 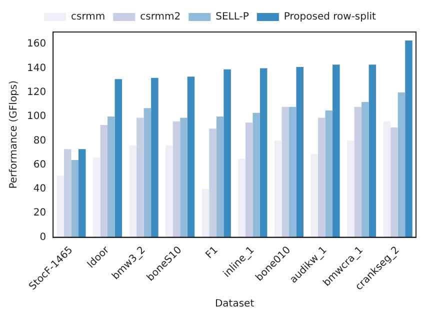 What do you see at coordinates (234, 304) in the screenshot?
I see `x-axis-title: Dataset` at bounding box center [234, 304].